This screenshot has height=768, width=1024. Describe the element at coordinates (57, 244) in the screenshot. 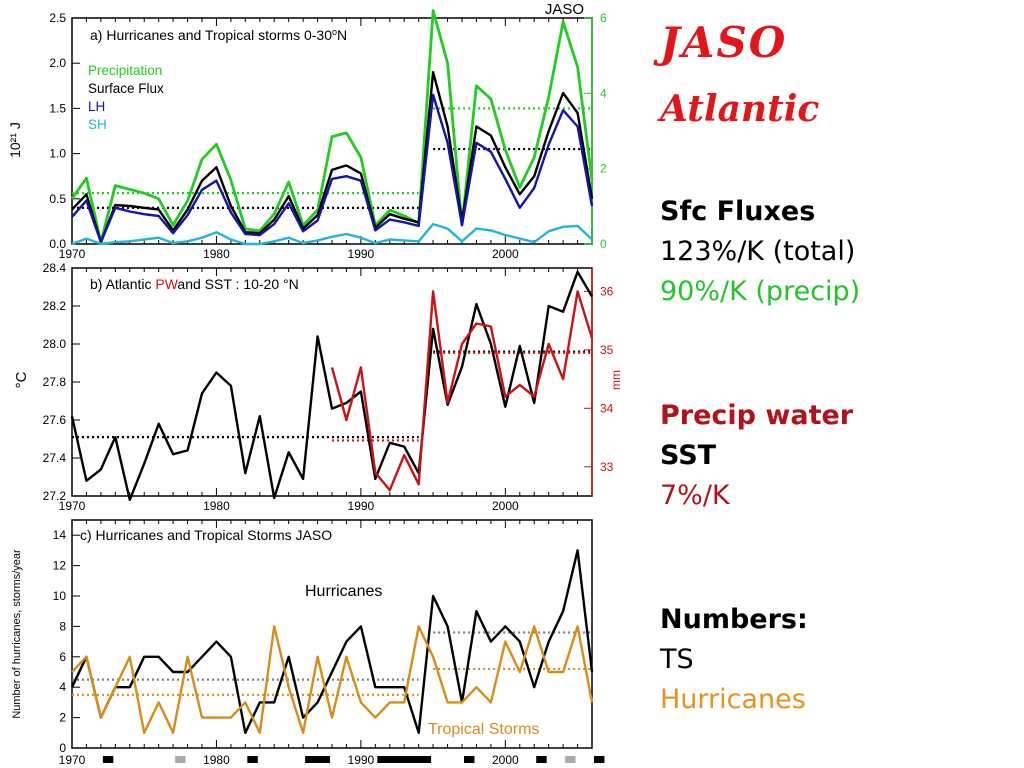

I see `y-tick-label: 0.0` at that location.